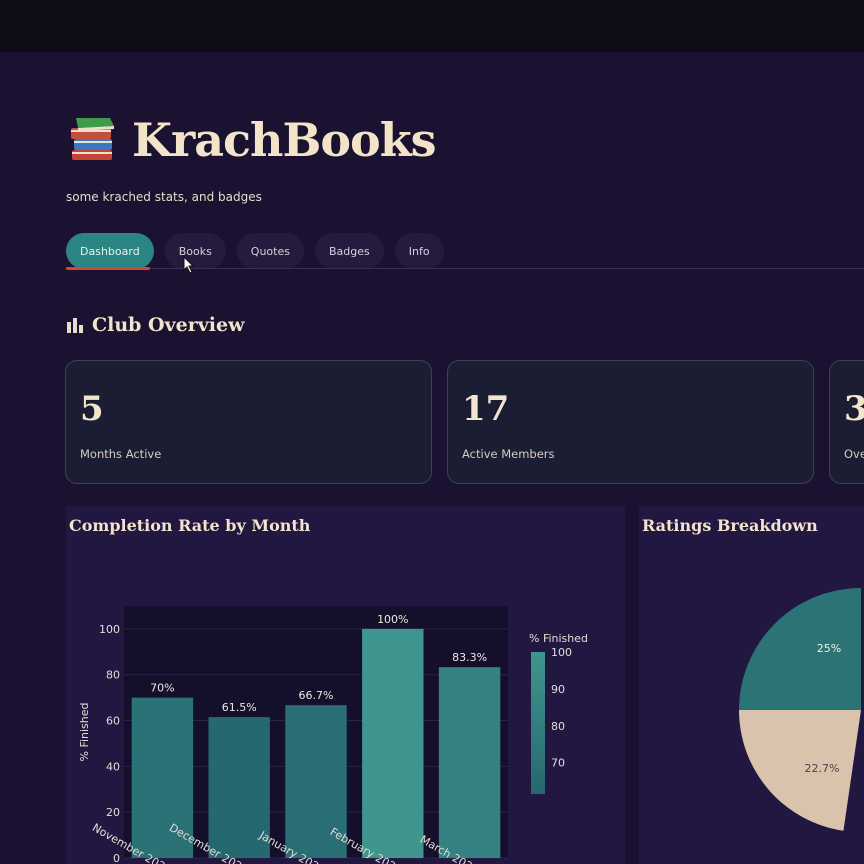 The height and width of the screenshot is (864, 864). I want to click on app-title: KrachBooks, so click(284, 140).